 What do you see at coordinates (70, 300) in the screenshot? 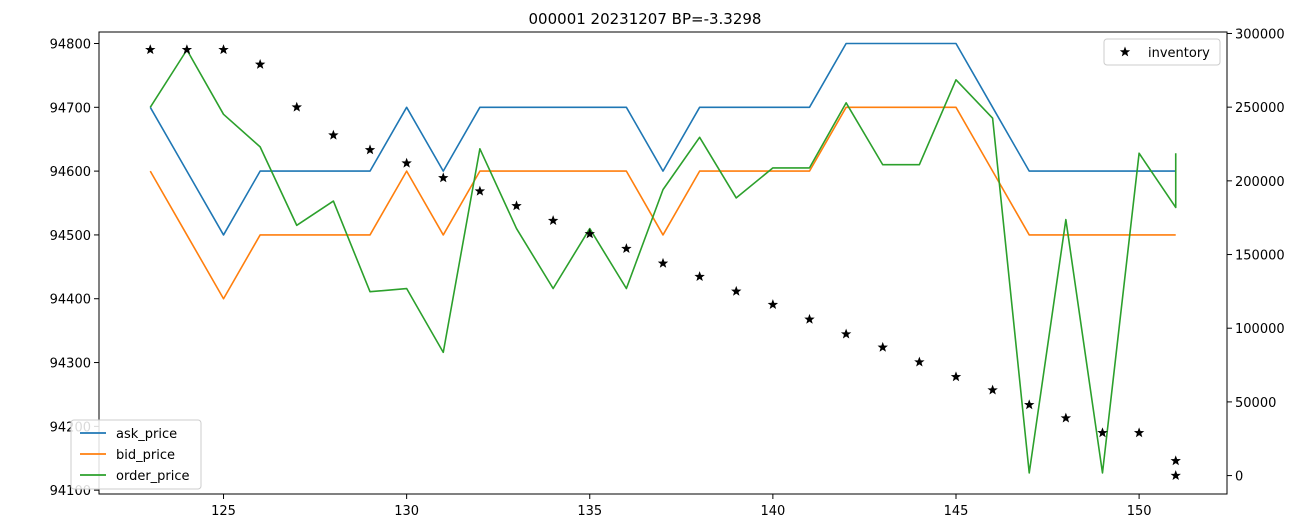
I see `y-tick-label: 94400` at bounding box center [70, 300].